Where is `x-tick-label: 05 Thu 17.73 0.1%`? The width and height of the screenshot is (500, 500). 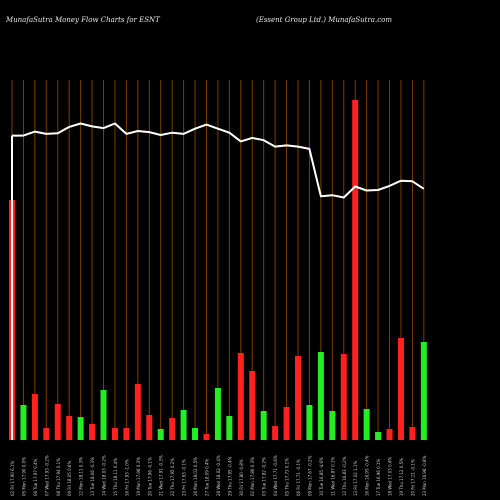
x-tick-label: 05 Thu 17.73 0.1% is located at coordinates (287, 477).